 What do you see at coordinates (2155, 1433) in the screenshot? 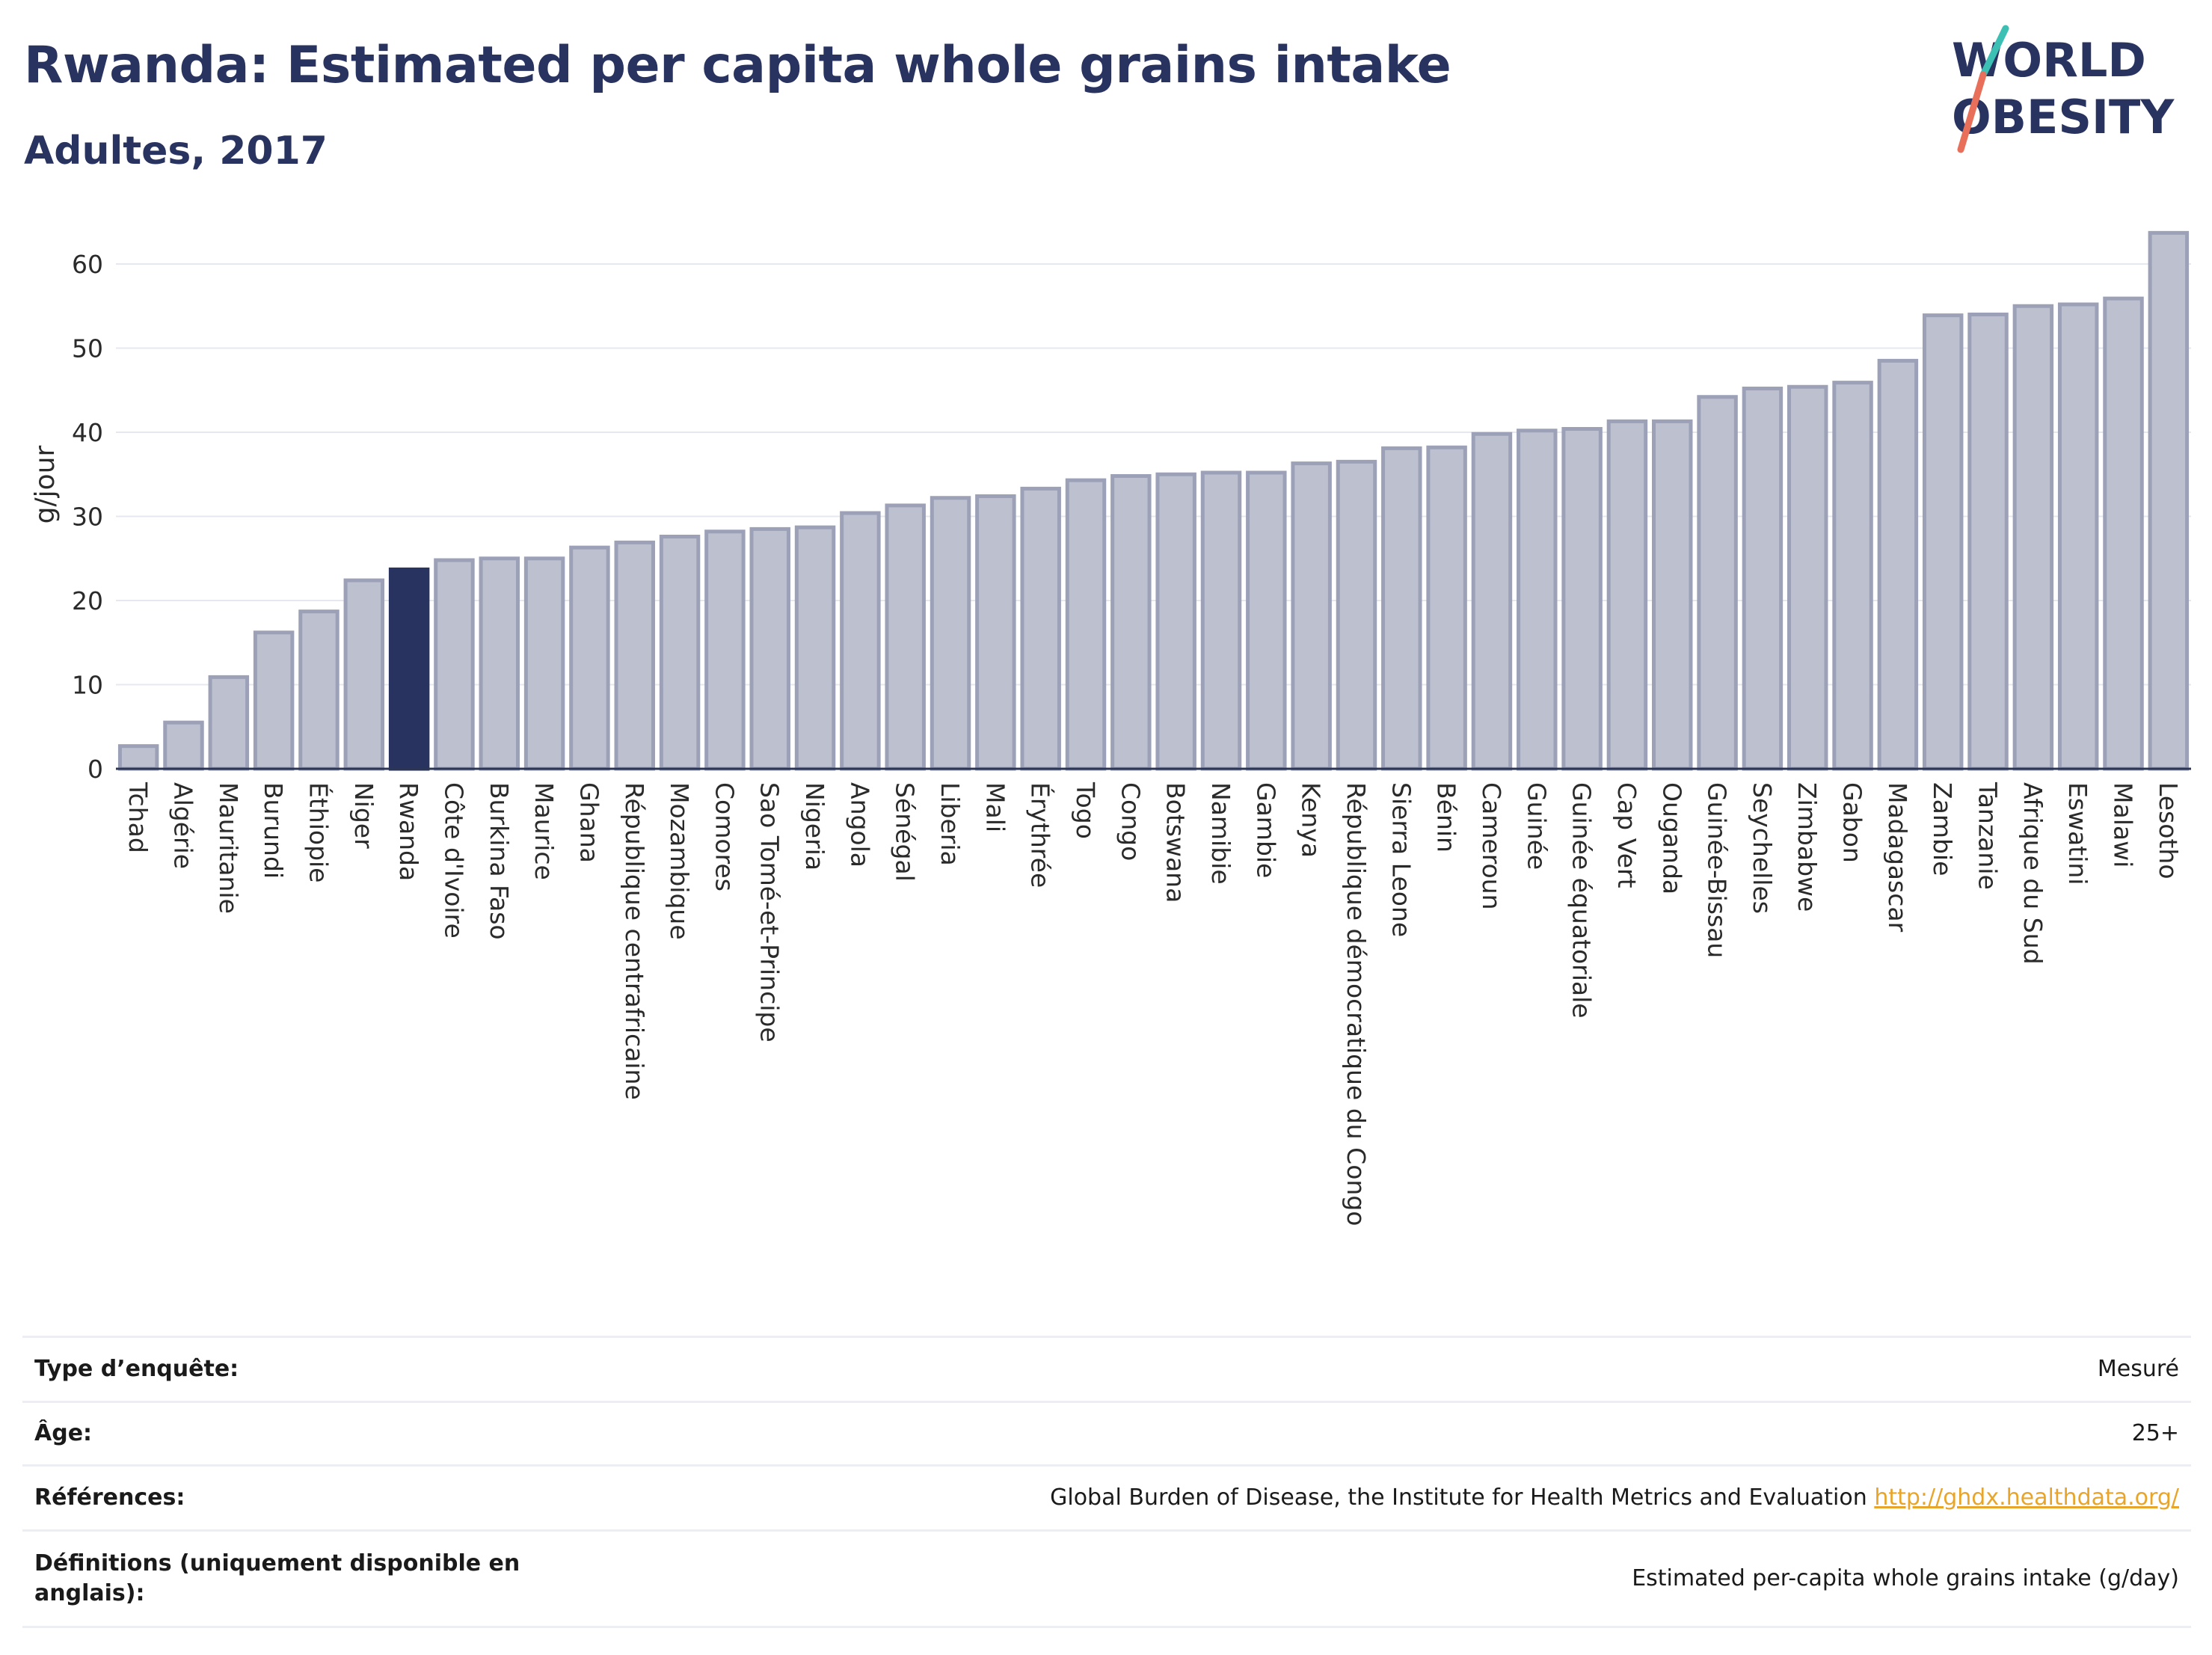
I see `info-value-text: 25+` at bounding box center [2155, 1433].